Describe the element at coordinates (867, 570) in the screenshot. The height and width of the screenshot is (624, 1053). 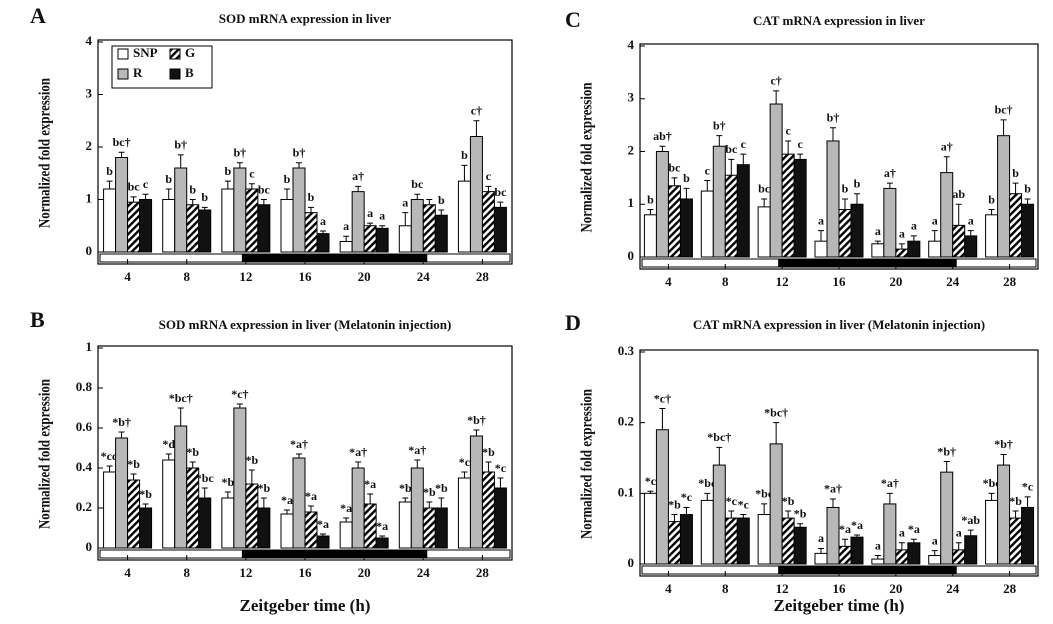
I see `dark-bar` at that location.